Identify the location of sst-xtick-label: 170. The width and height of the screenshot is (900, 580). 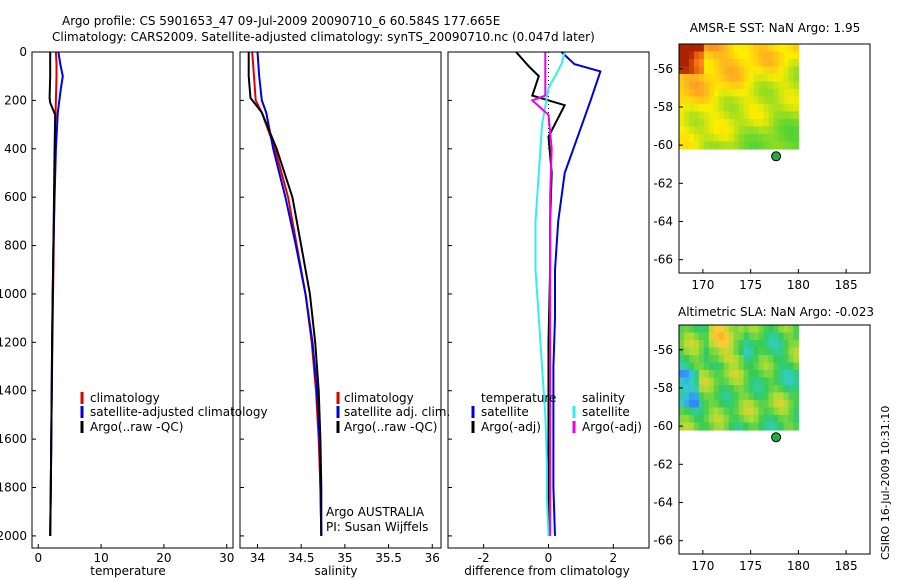
(702, 285).